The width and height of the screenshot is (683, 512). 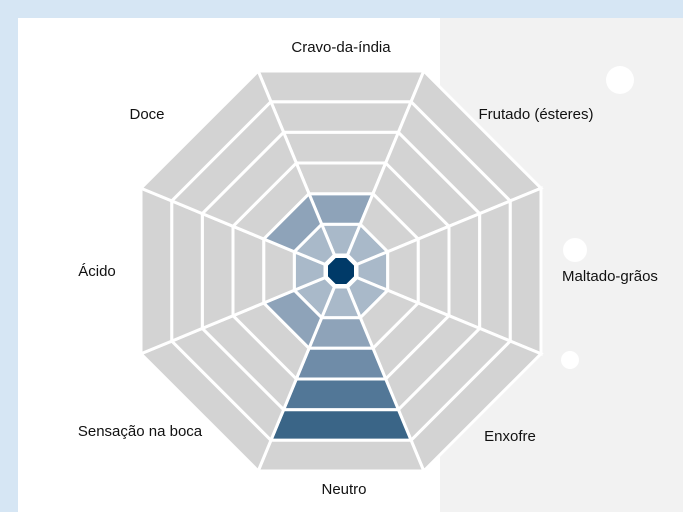 What do you see at coordinates (97, 271) in the screenshot?
I see `axis-label: Ácido` at bounding box center [97, 271].